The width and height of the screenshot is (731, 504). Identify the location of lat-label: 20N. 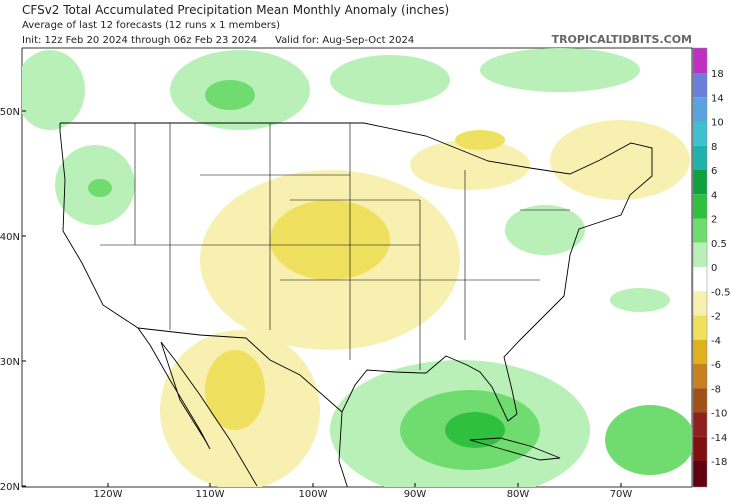
(10, 487).